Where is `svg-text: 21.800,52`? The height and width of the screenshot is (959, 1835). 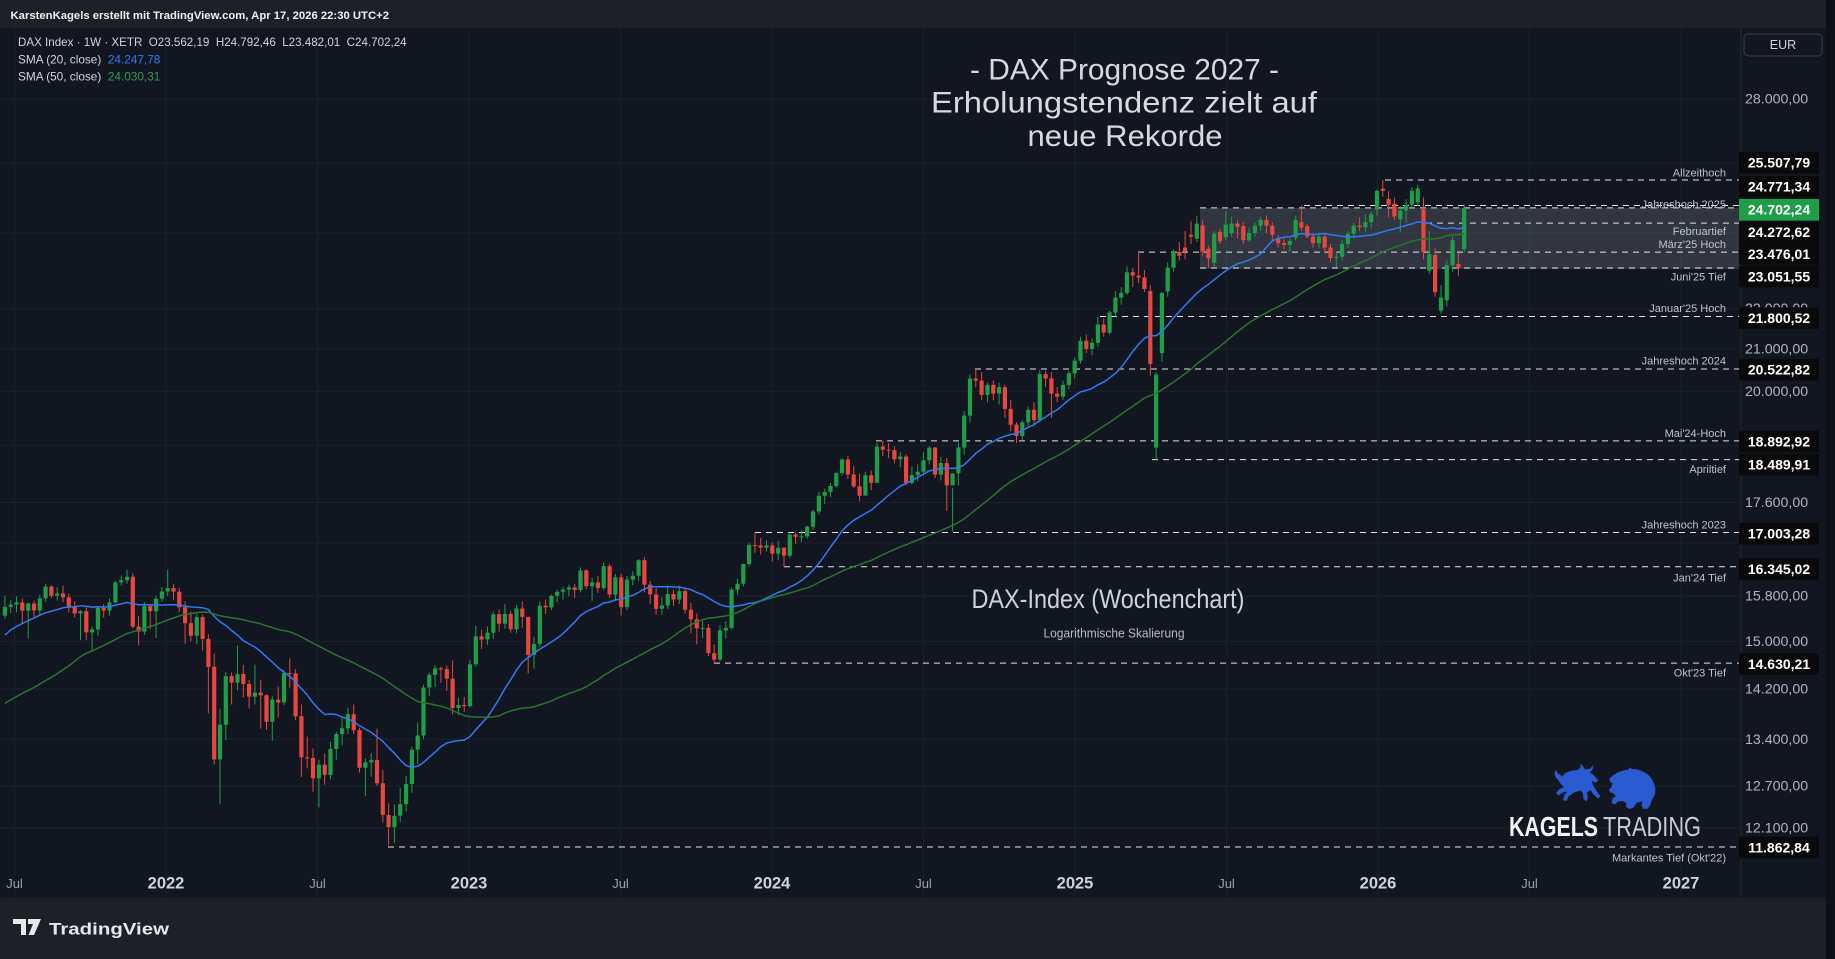 svg-text: 21.800,52 is located at coordinates (1779, 318).